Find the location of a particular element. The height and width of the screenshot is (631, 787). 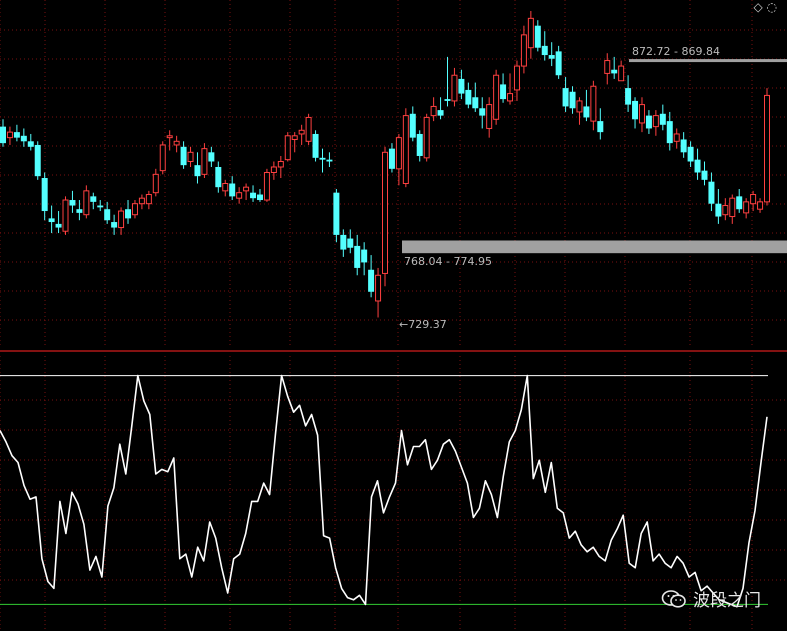

support-zone-label: 768.04 - 774.95 is located at coordinates (448, 261).